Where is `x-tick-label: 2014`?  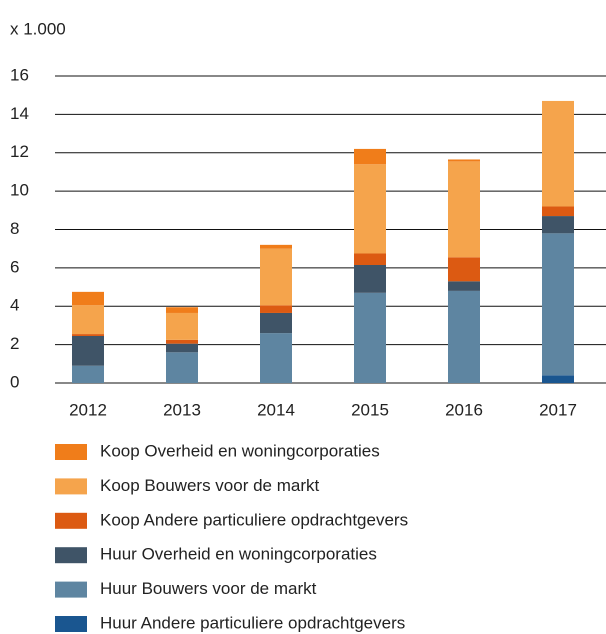 x-tick-label: 2014 is located at coordinates (276, 409).